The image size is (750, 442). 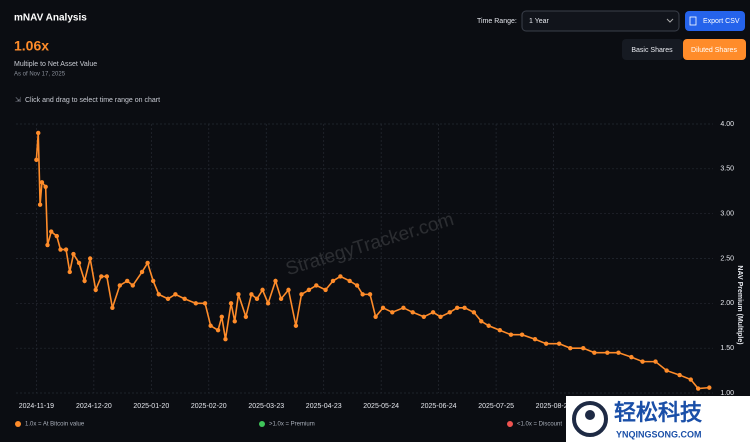 I want to click on y-tick-label: 1.50, so click(x=727, y=348).